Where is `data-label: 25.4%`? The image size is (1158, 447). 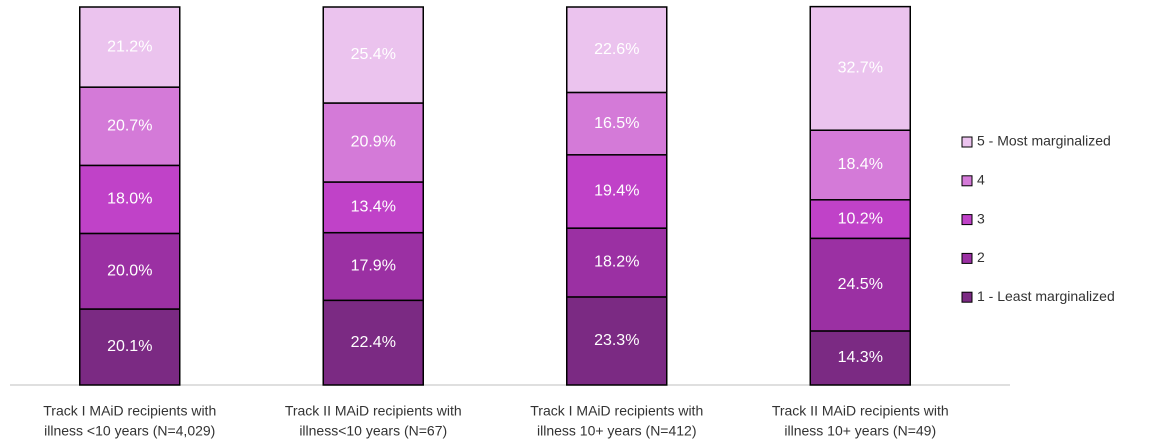 data-label: 25.4% is located at coordinates (373, 54).